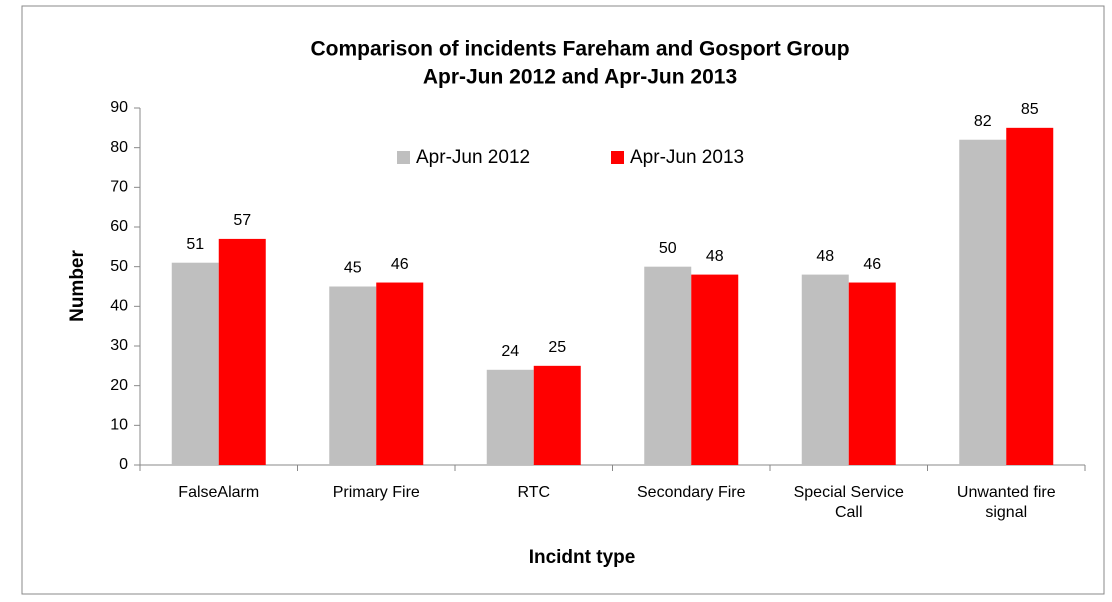  What do you see at coordinates (195, 244) in the screenshot?
I see `data-label: 51` at bounding box center [195, 244].